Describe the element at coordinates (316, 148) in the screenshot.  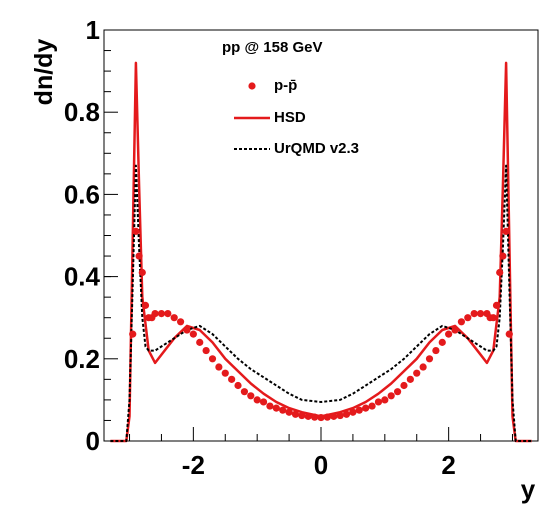
I see `legend-label-urqmd: UrQMD v2.3` at that location.